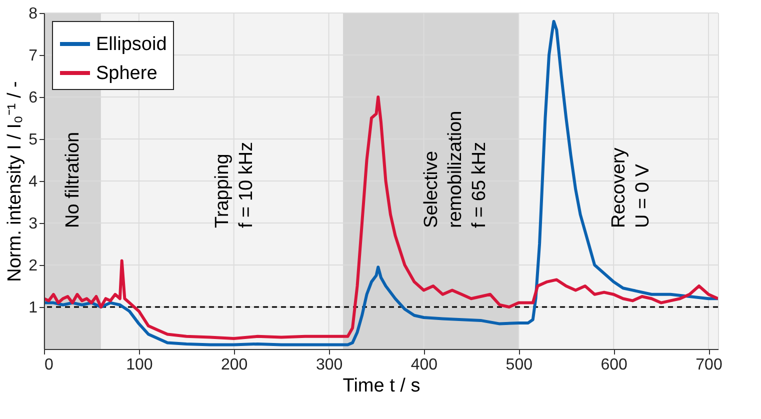 This screenshot has width=761, height=419. What do you see at coordinates (329, 365) in the screenshot?
I see `x-tick-label: 300` at bounding box center [329, 365].